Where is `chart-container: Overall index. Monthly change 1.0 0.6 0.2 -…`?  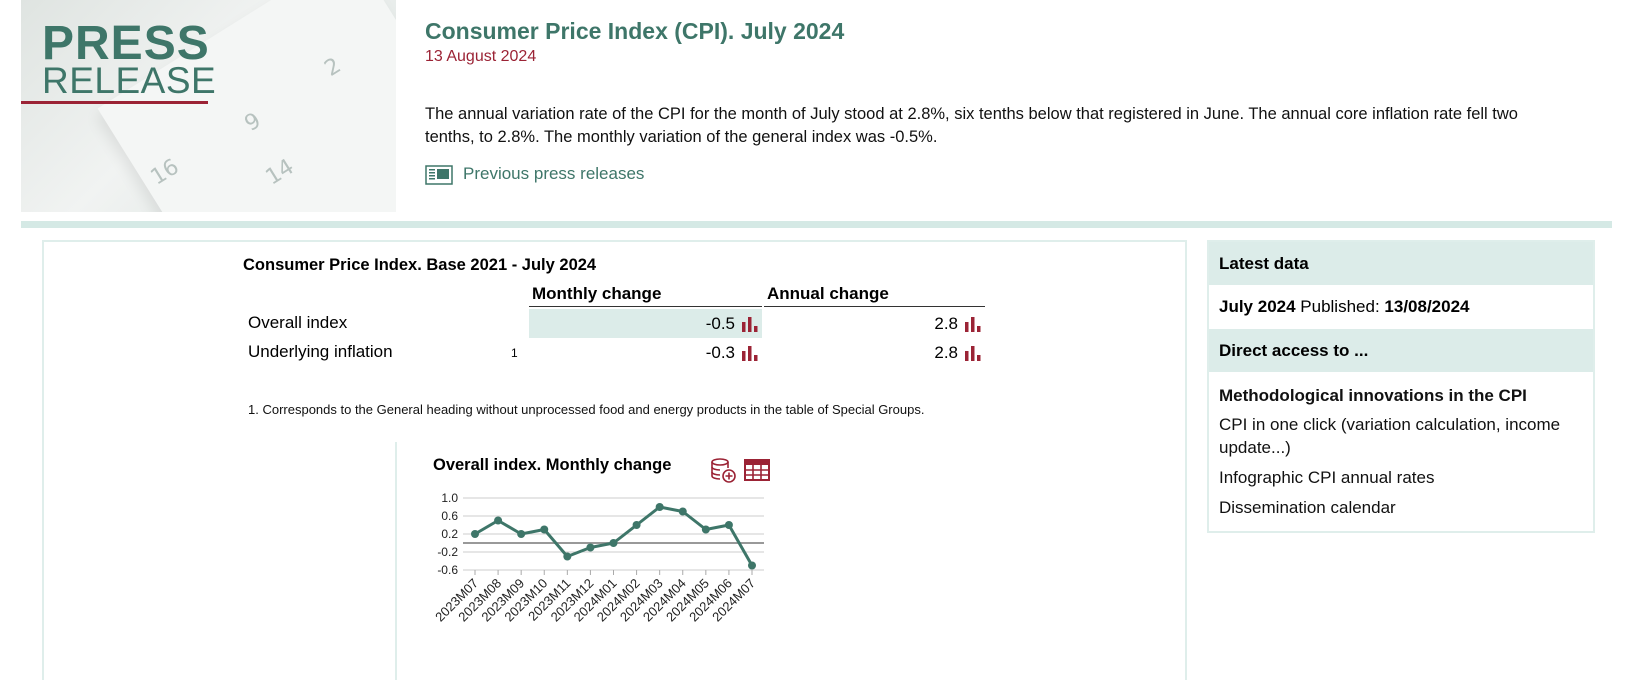
chart-container: Overall index. Monthly change 1.0 0.6 0.2 -… is located at coordinates (595, 561).